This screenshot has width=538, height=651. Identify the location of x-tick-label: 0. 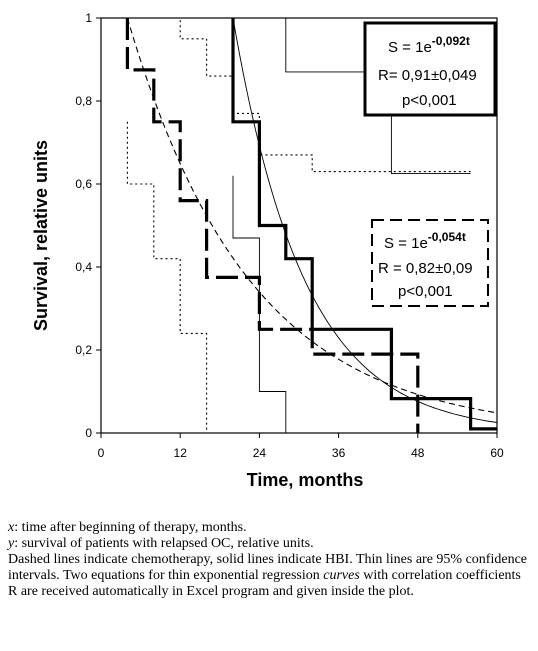
(101, 453).